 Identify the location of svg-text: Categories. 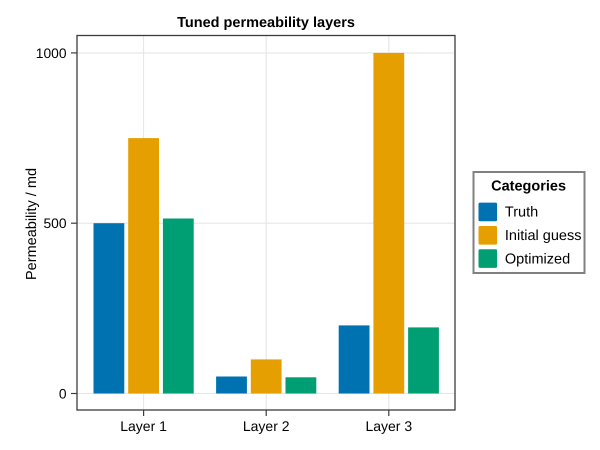
(528, 187).